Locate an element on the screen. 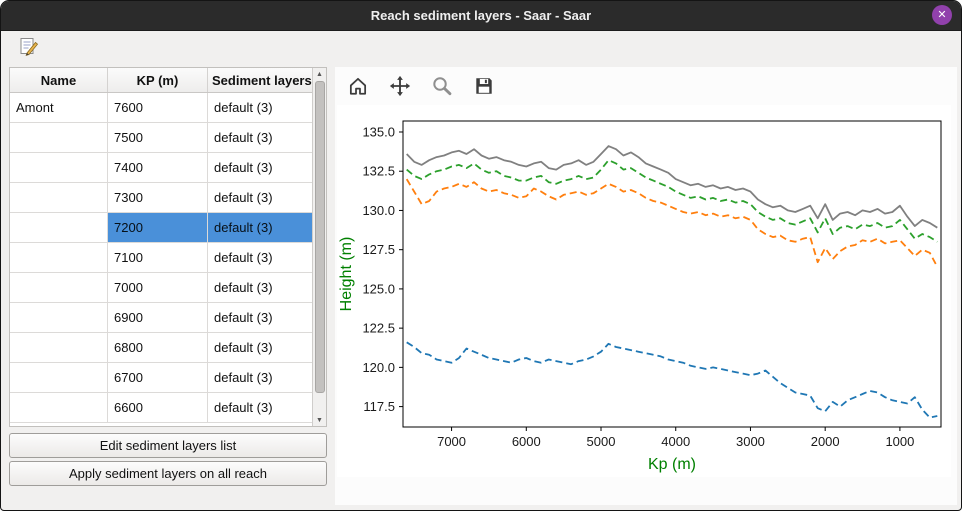  table-row: 6900 default (3) is located at coordinates (161, 318).